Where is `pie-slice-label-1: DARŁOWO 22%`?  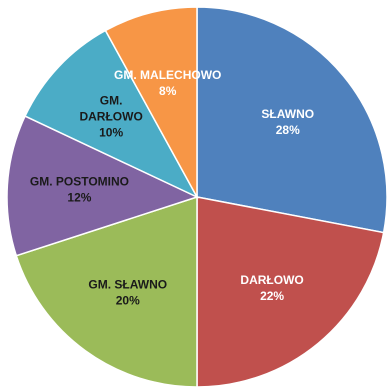
pie-slice-label-1: DARŁOWO 22% is located at coordinates (271, 288).